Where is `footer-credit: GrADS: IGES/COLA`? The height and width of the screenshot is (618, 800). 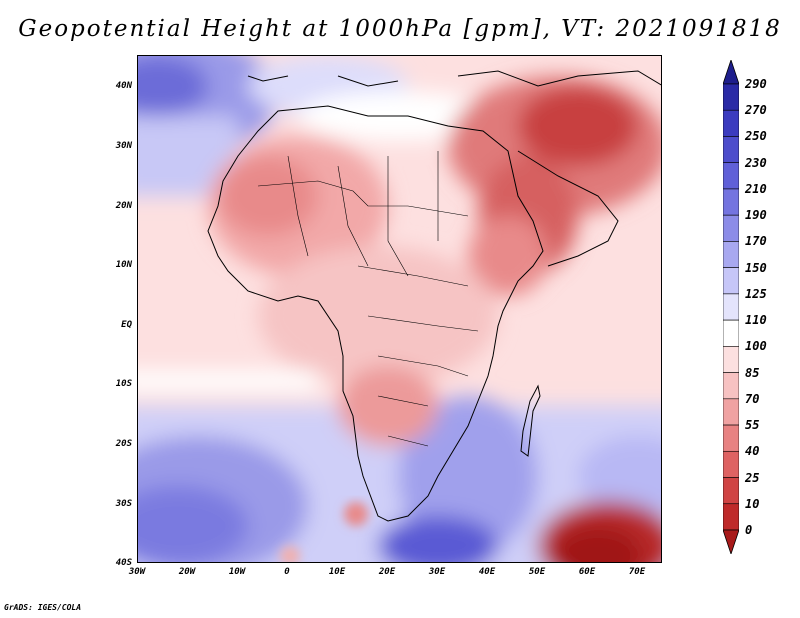 footer-credit: GrADS: IGES/COLA is located at coordinates (43, 607).